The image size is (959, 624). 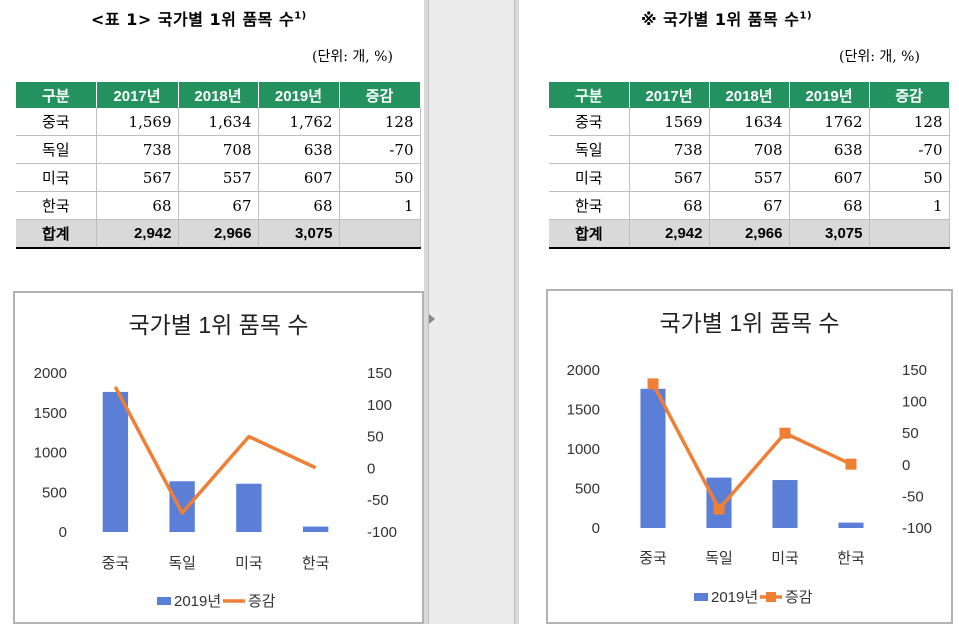 What do you see at coordinates (914, 402) in the screenshot?
I see `y2-axis-tick-label: 100` at bounding box center [914, 402].